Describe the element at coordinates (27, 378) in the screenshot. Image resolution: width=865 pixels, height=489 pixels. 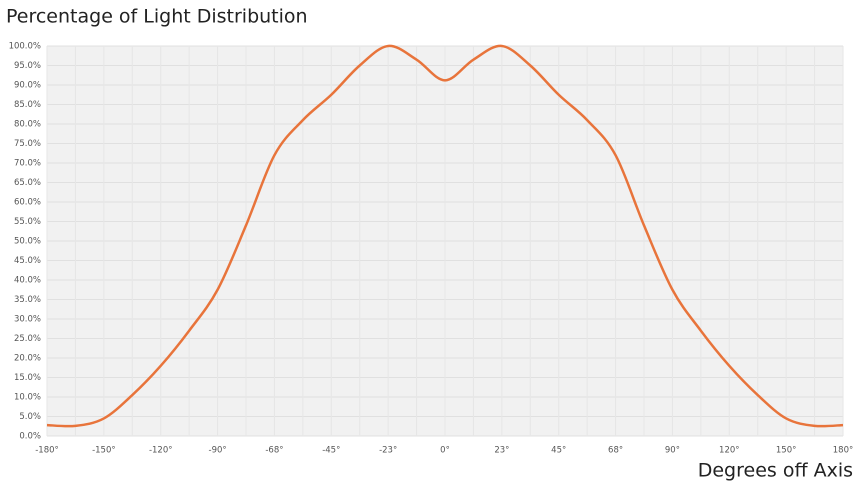
I see `y-tick-label: 15.0%` at that location.